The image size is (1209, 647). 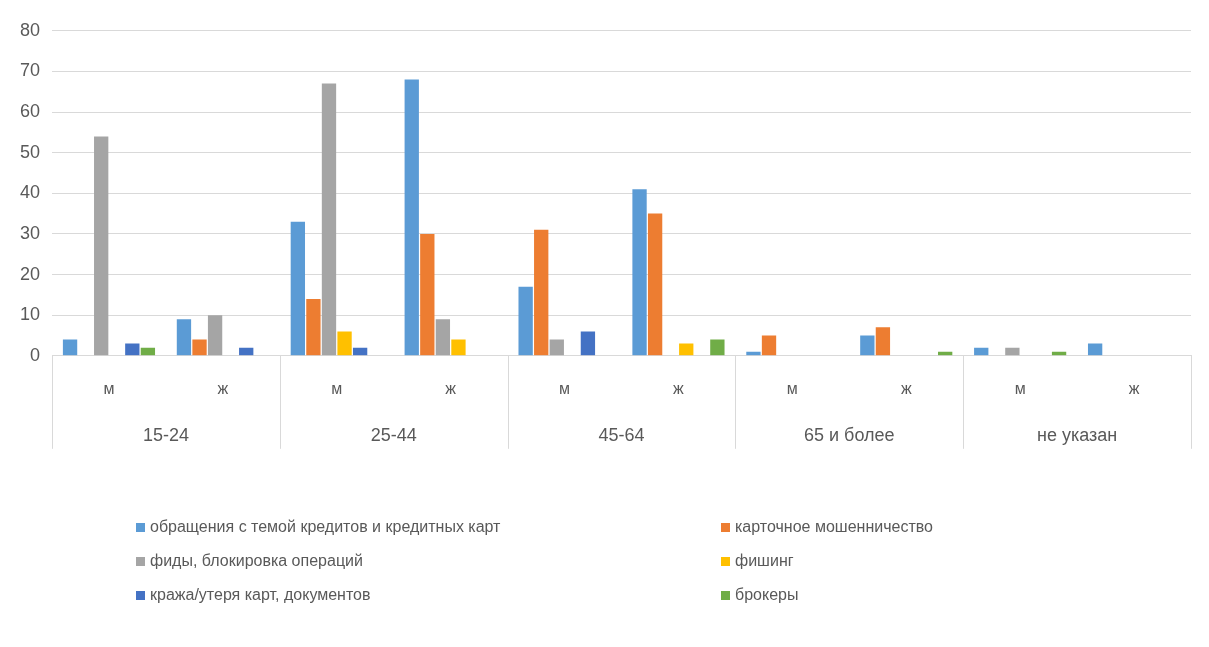 What do you see at coordinates (30, 314) in the screenshot?
I see `y-tick-label: 10` at bounding box center [30, 314].